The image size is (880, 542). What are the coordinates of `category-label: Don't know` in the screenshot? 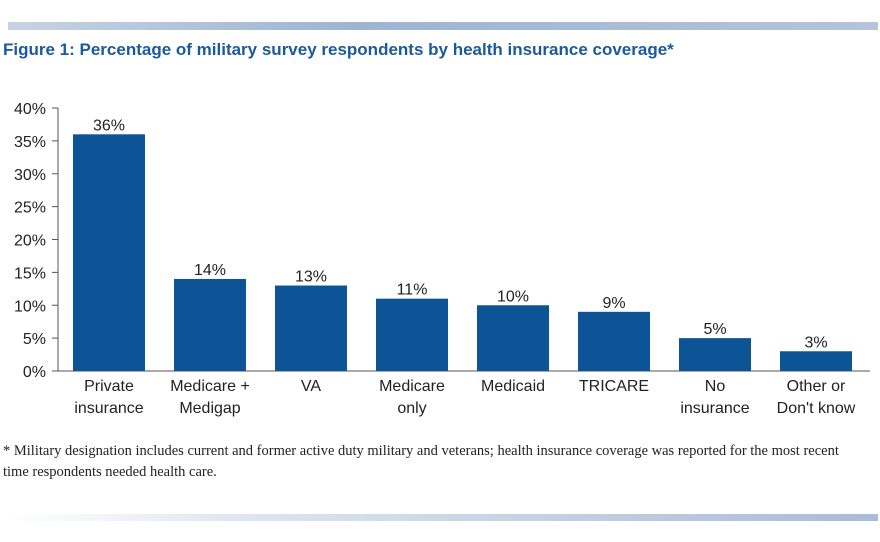 It's located at (816, 408).